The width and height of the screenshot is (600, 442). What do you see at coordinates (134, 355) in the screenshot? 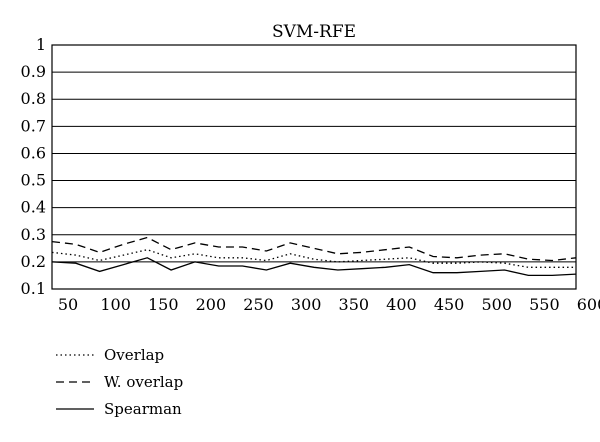
I see `legend-label-overlap: Overlap` at bounding box center [134, 355].